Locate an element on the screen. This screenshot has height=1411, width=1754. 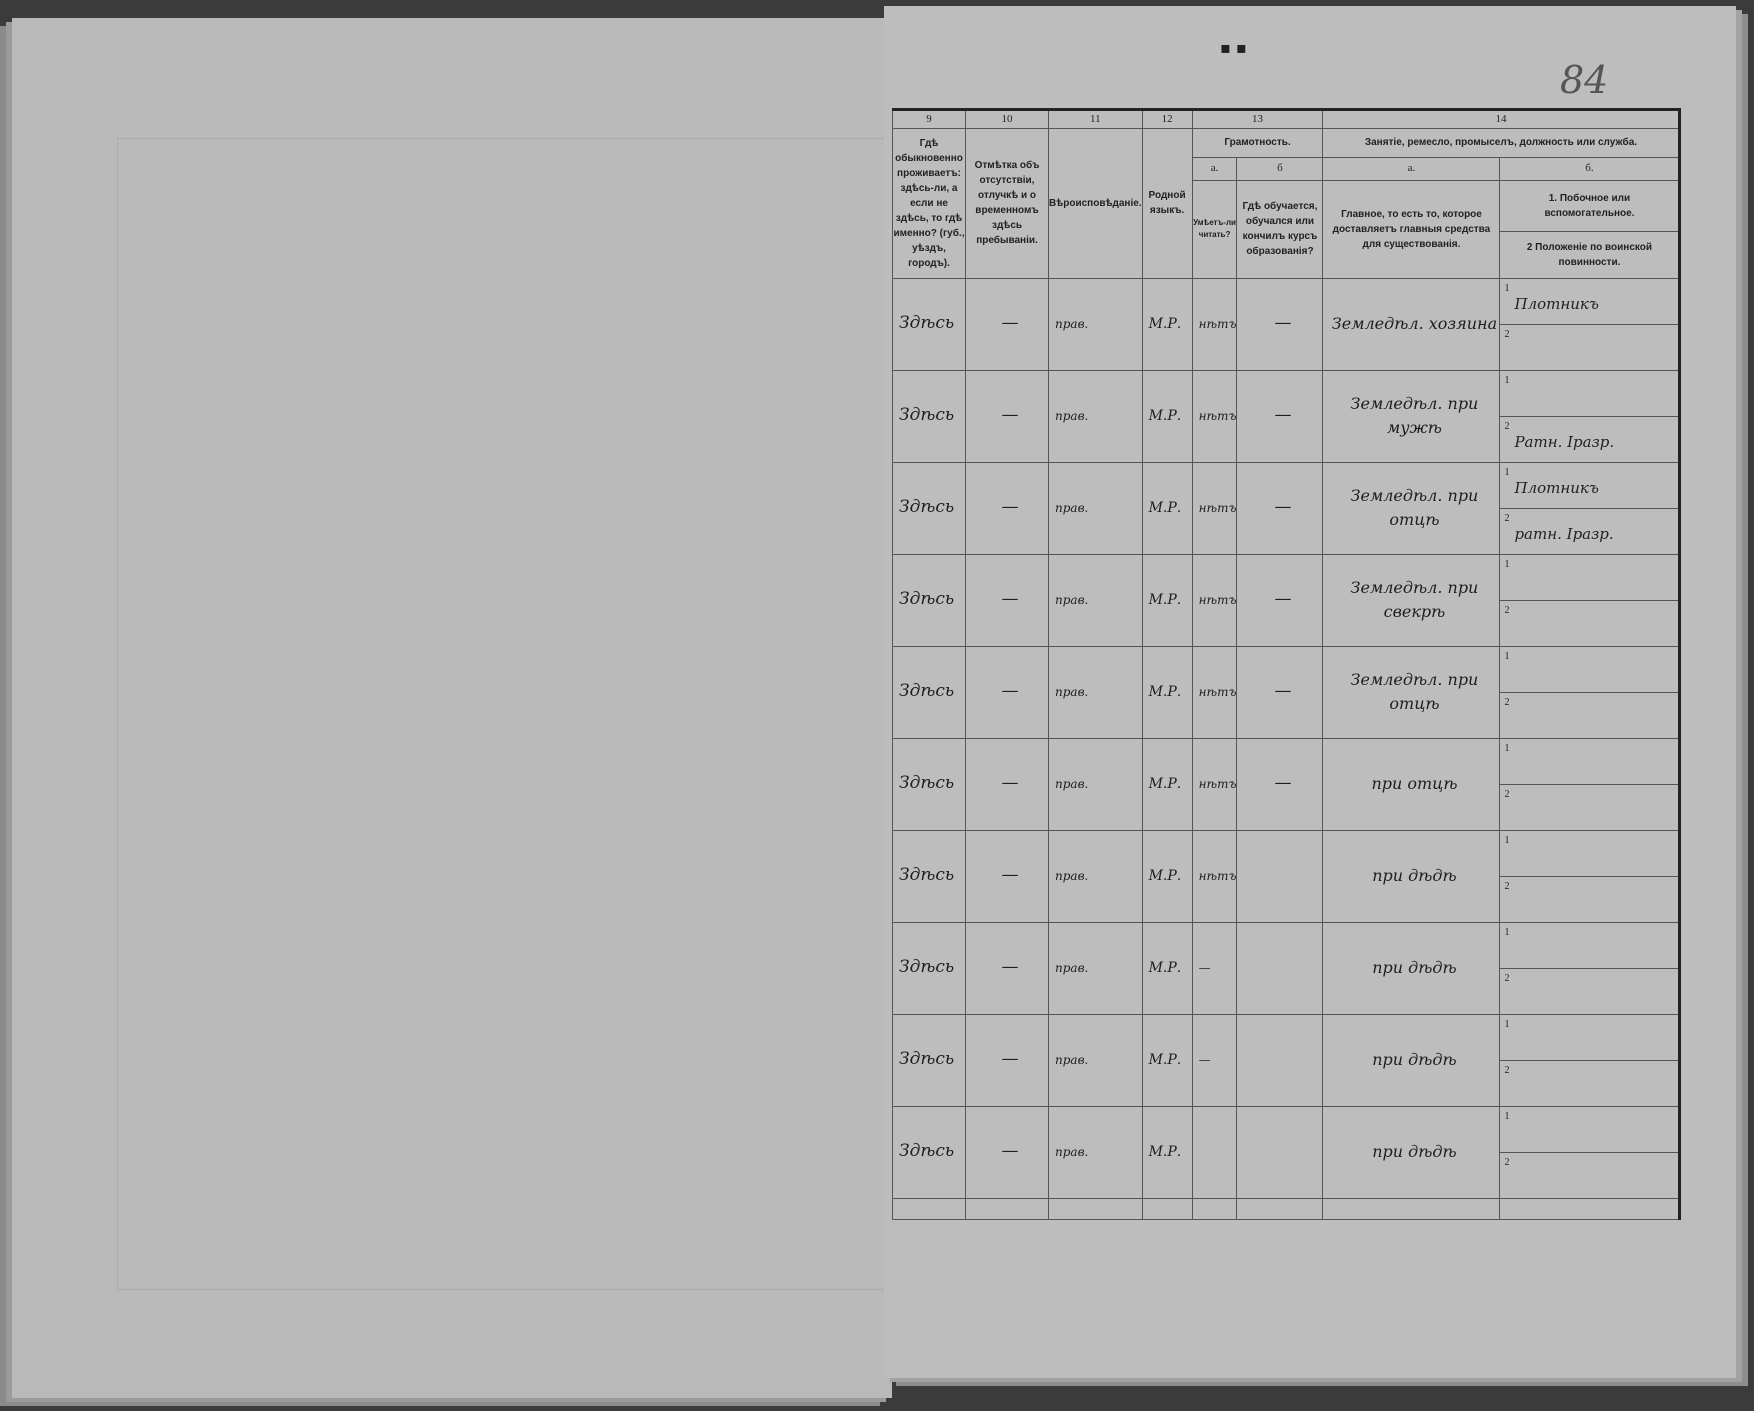
side-occupation-cell: 1 Плотникъ 2 ратн. Iразр. is located at coordinates (1590, 508).